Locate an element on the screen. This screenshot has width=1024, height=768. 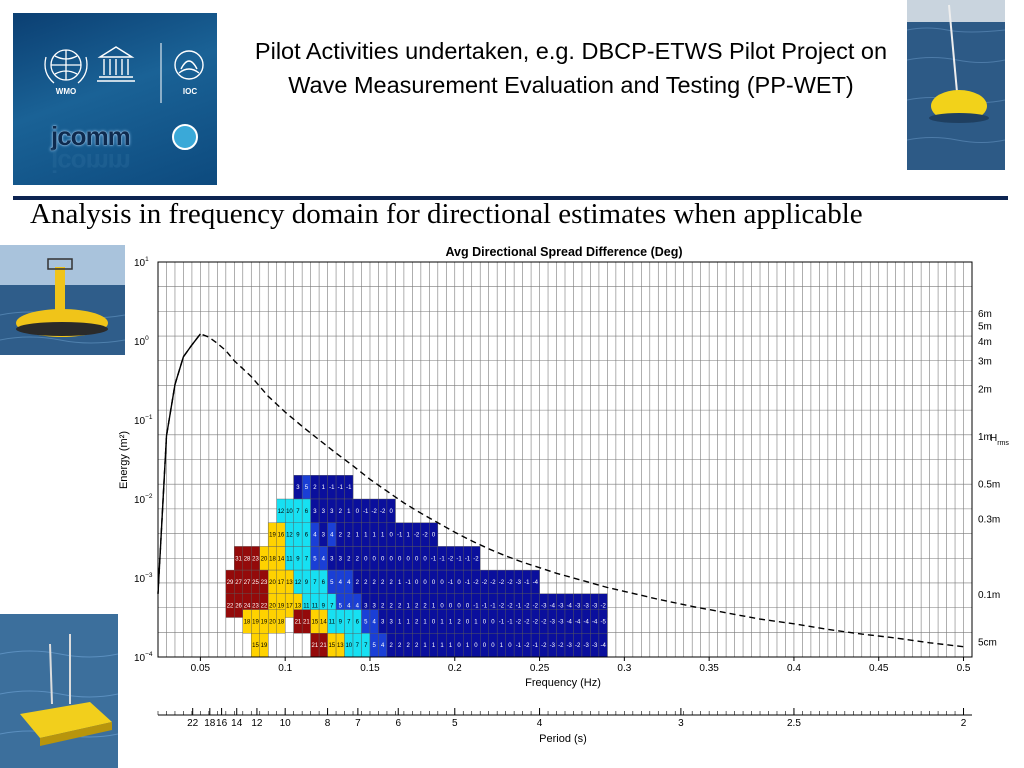
heatmap-cell-label: 6 is located at coordinates (324, 583).